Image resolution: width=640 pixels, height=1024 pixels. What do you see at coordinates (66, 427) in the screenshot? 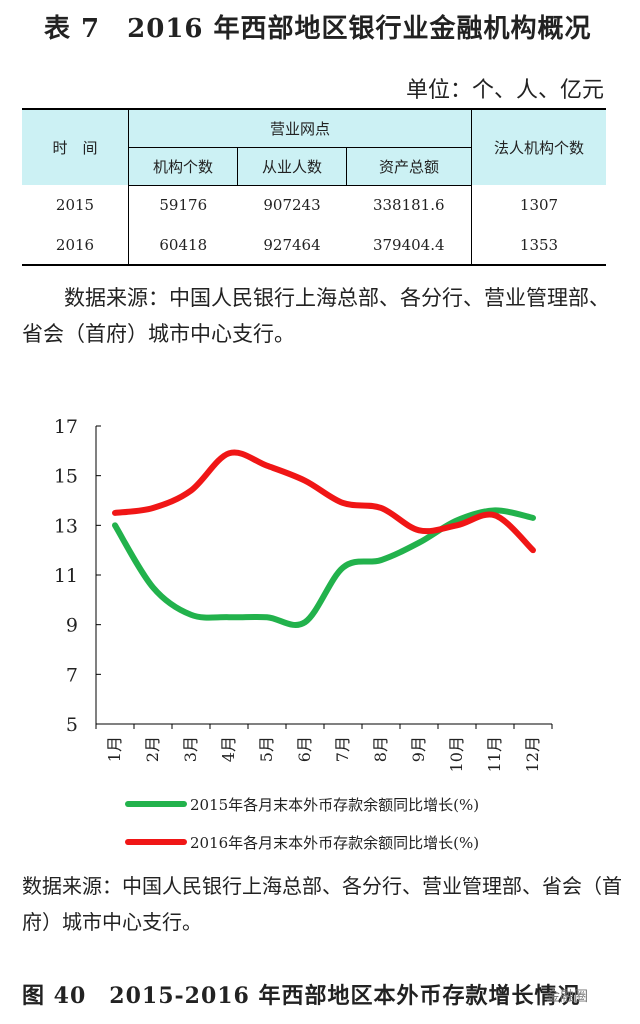
I see `y-tick-label: 17` at bounding box center [66, 427].